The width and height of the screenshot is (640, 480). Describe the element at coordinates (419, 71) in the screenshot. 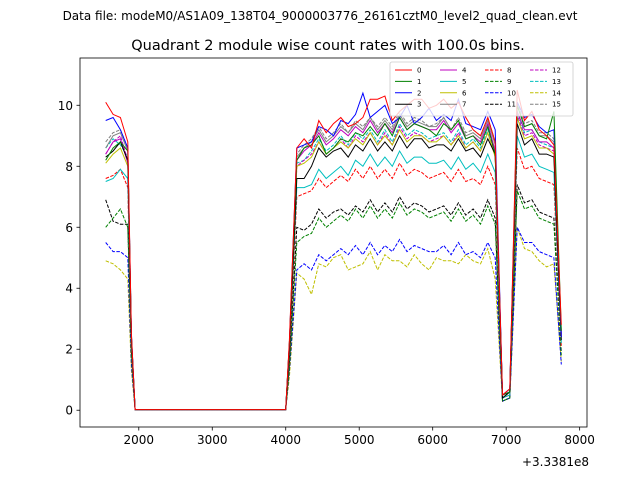

I see `legend-label-0: 0` at that location.